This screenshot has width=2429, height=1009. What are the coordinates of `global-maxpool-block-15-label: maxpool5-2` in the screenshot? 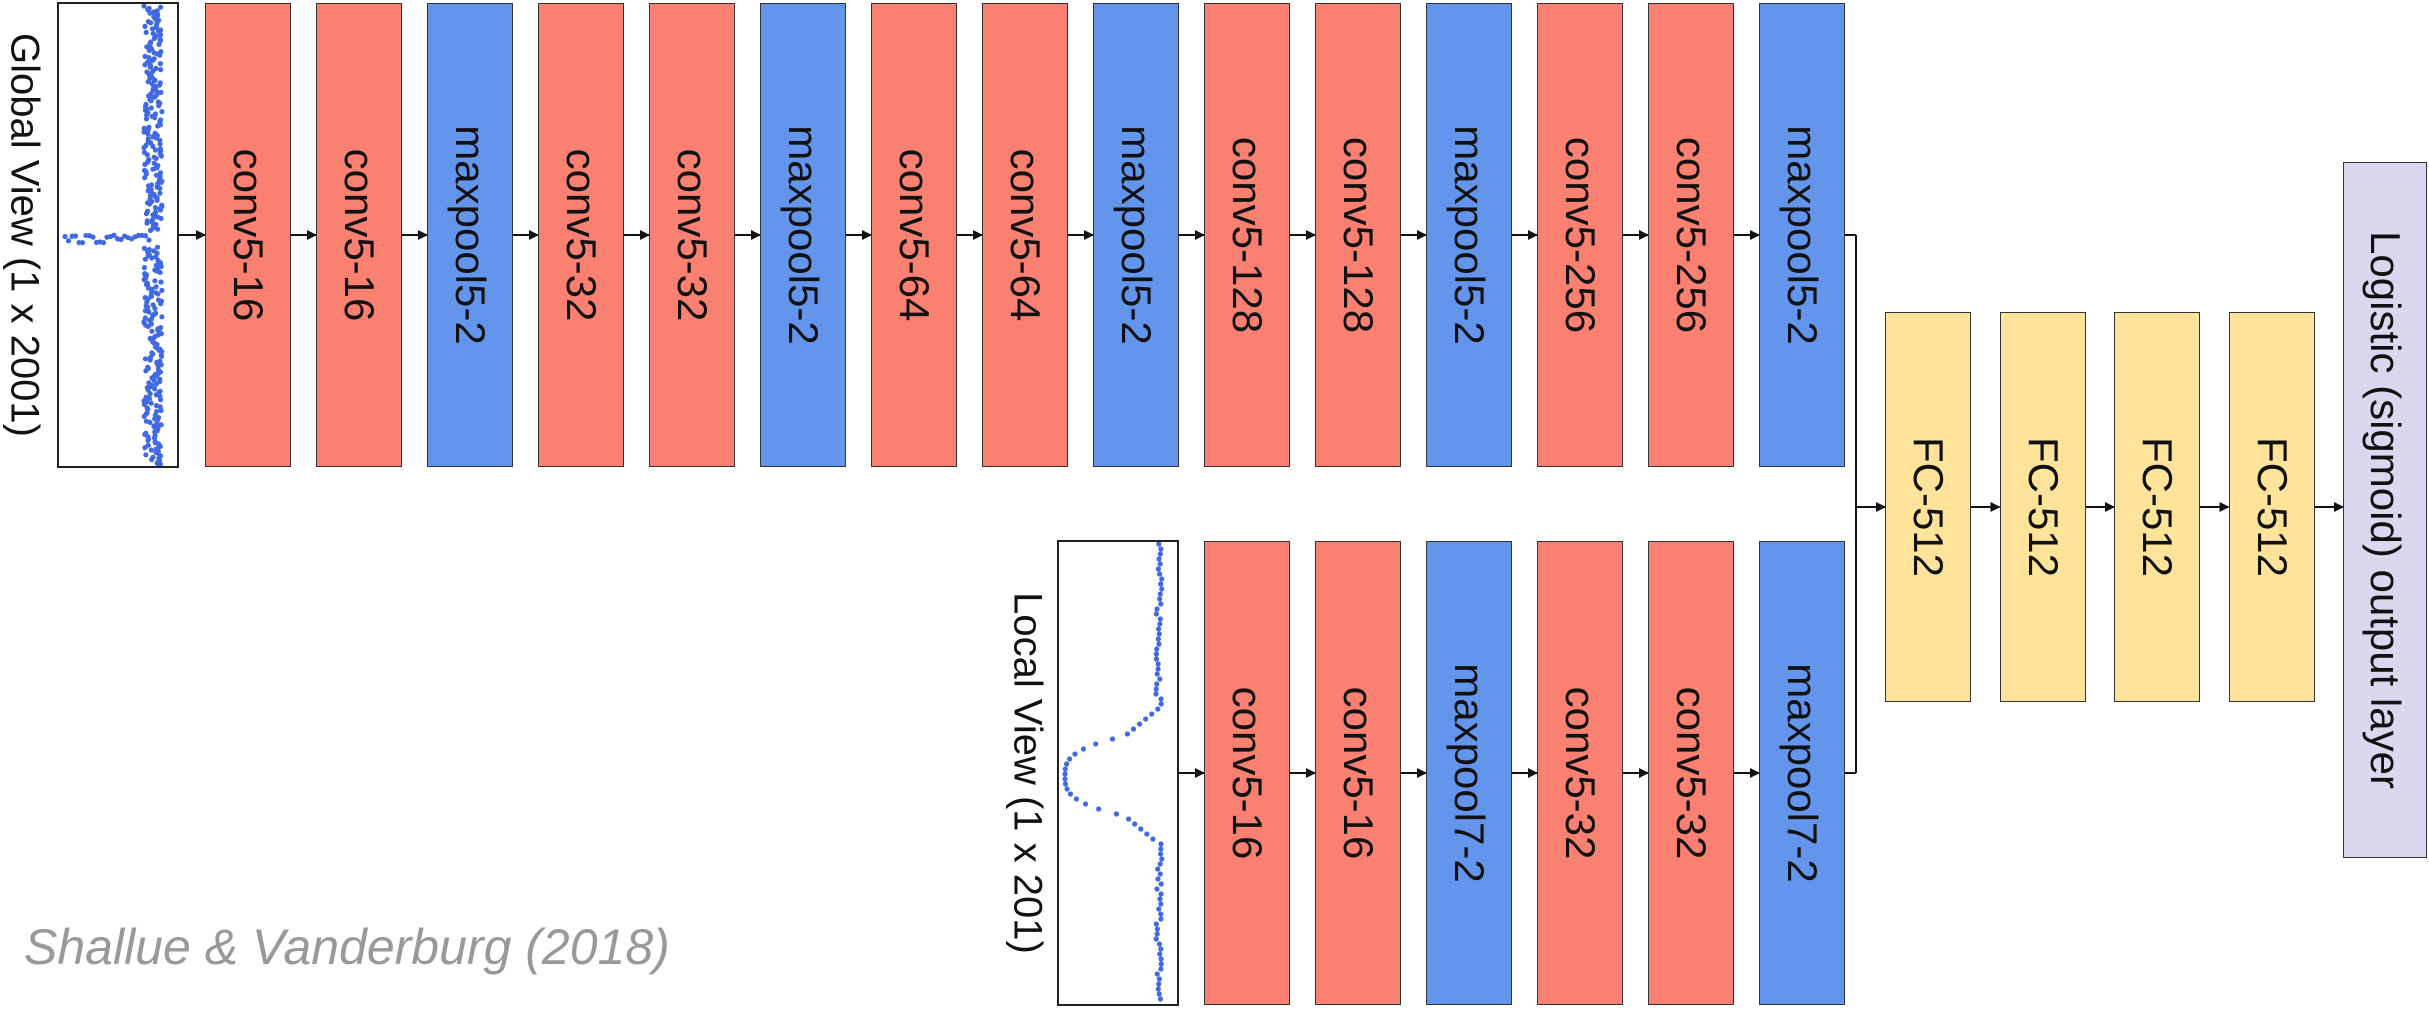 It's located at (1802, 235).